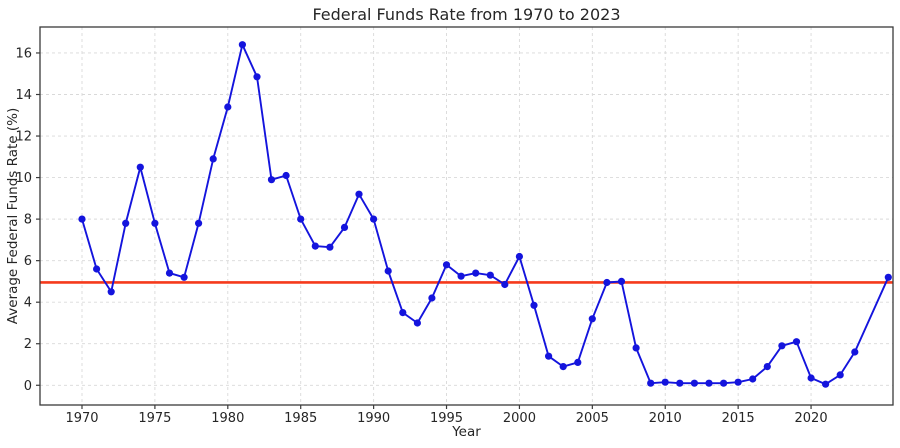 This screenshot has width=900, height=448. Describe the element at coordinates (373, 418) in the screenshot. I see `x-tick-label: 1990` at that location.